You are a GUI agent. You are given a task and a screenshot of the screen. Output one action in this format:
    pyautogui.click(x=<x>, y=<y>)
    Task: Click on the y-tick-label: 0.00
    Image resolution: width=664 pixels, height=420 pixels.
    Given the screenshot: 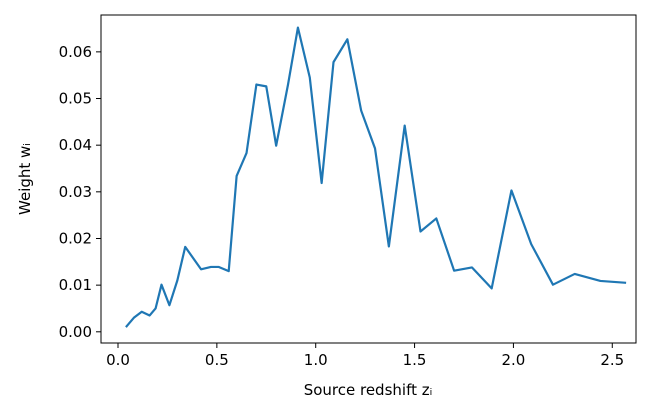 What is the action you would take?
    pyautogui.click(x=75, y=332)
    